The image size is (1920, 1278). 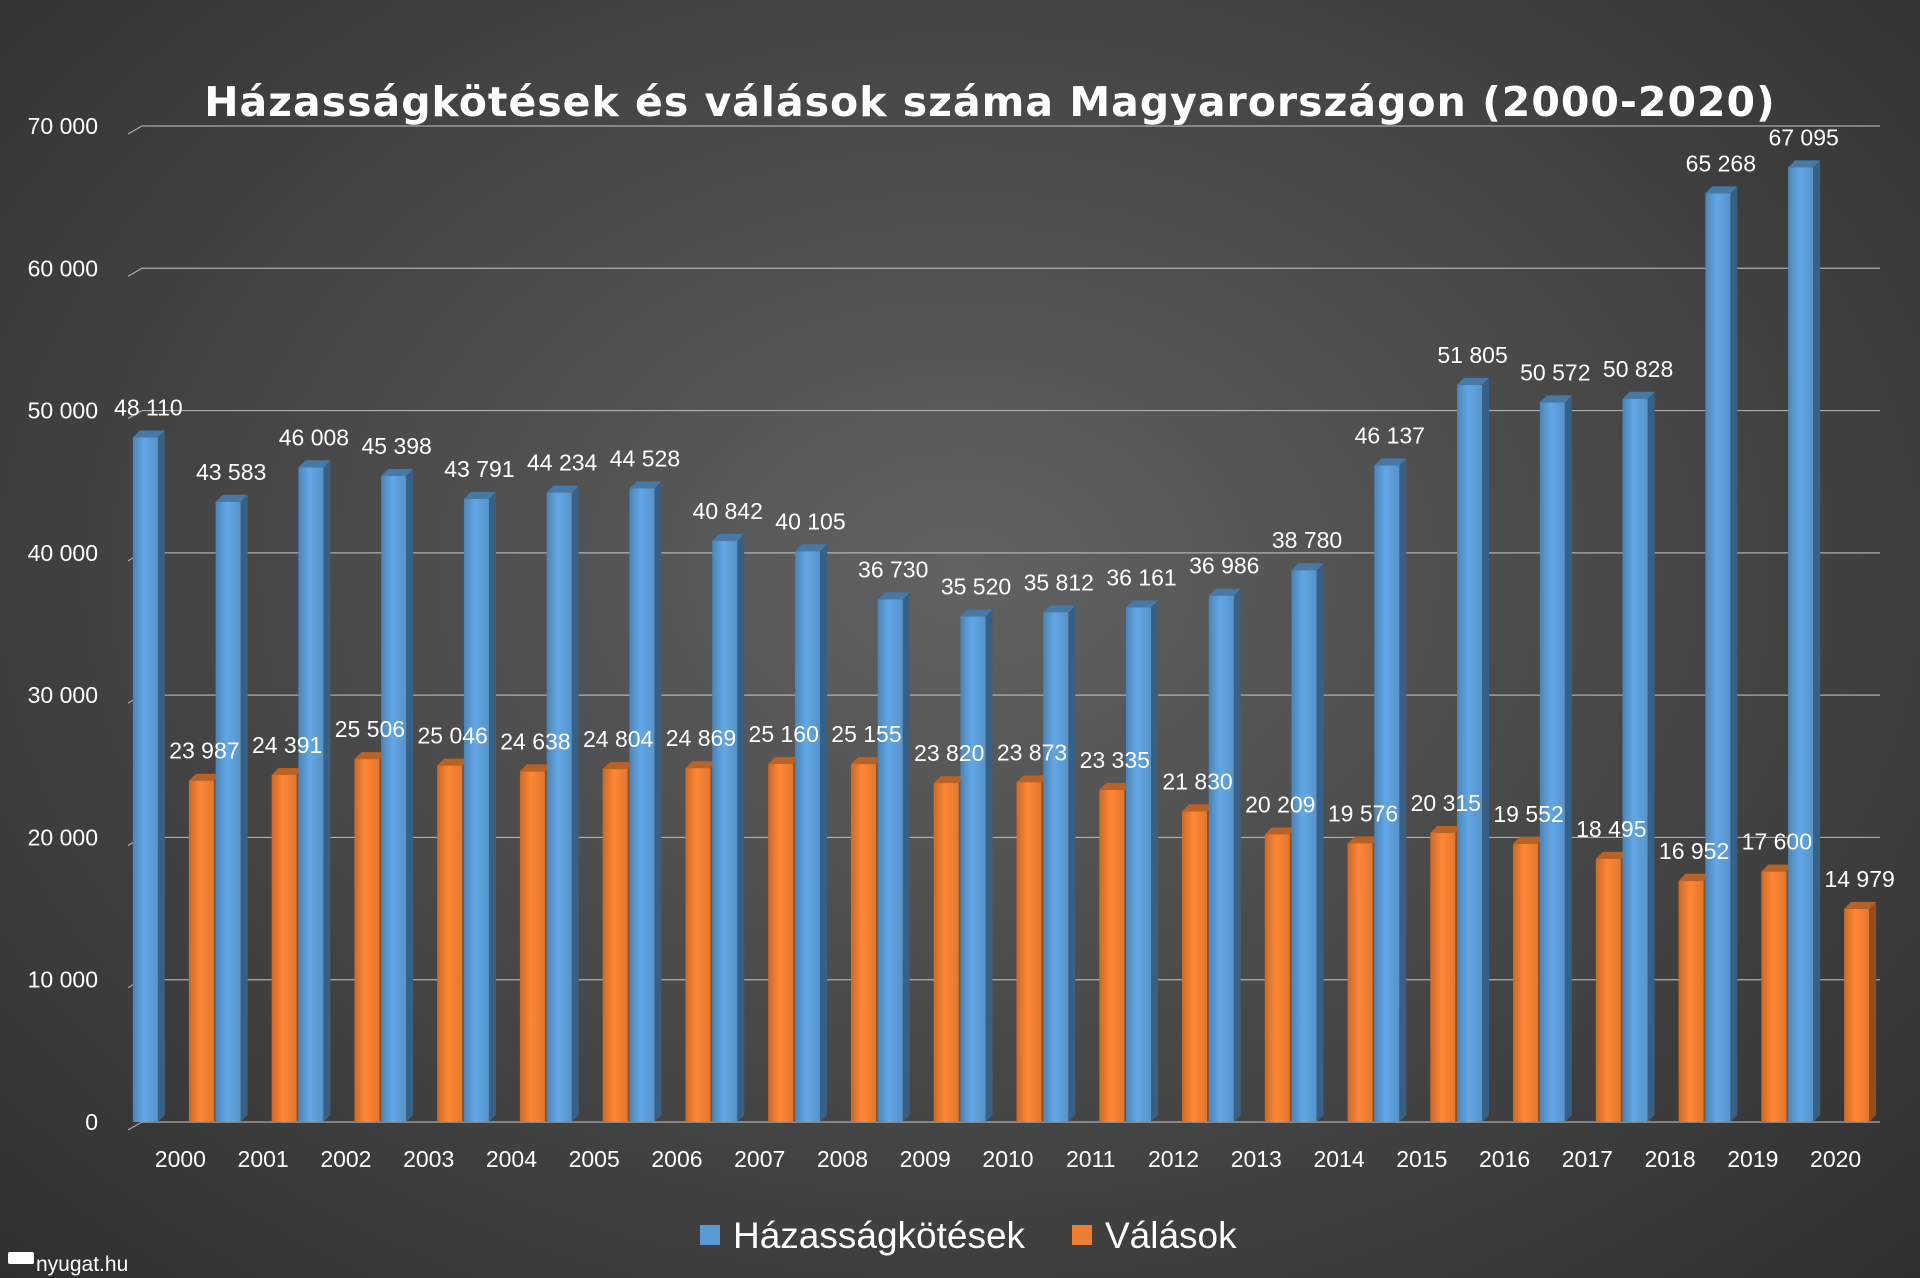 I want to click on x-tick-label: 2006, so click(x=676, y=1159).